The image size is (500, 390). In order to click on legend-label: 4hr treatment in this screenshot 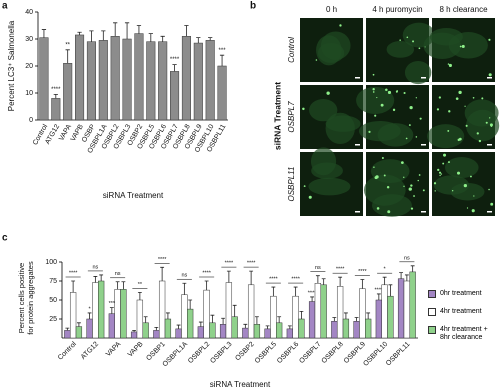, I will do `click(461, 311)`.